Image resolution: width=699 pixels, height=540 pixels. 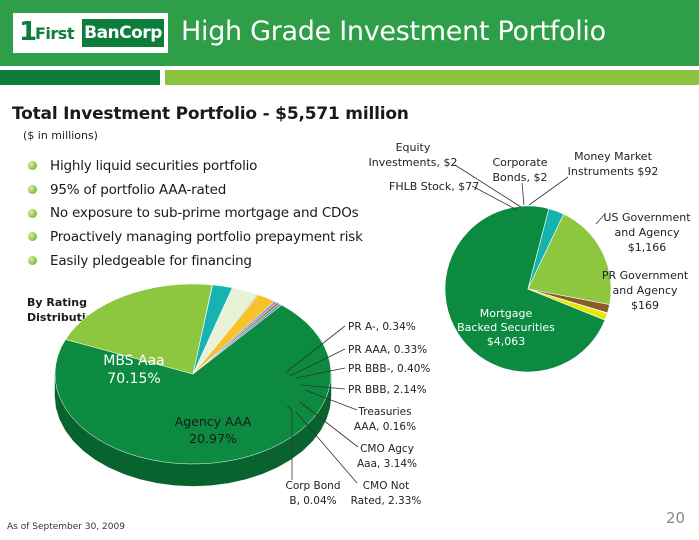 What do you see at coordinates (387, 449) in the screenshot?
I see `rating-slice-label-line: CMO Agcy` at bounding box center [387, 449].